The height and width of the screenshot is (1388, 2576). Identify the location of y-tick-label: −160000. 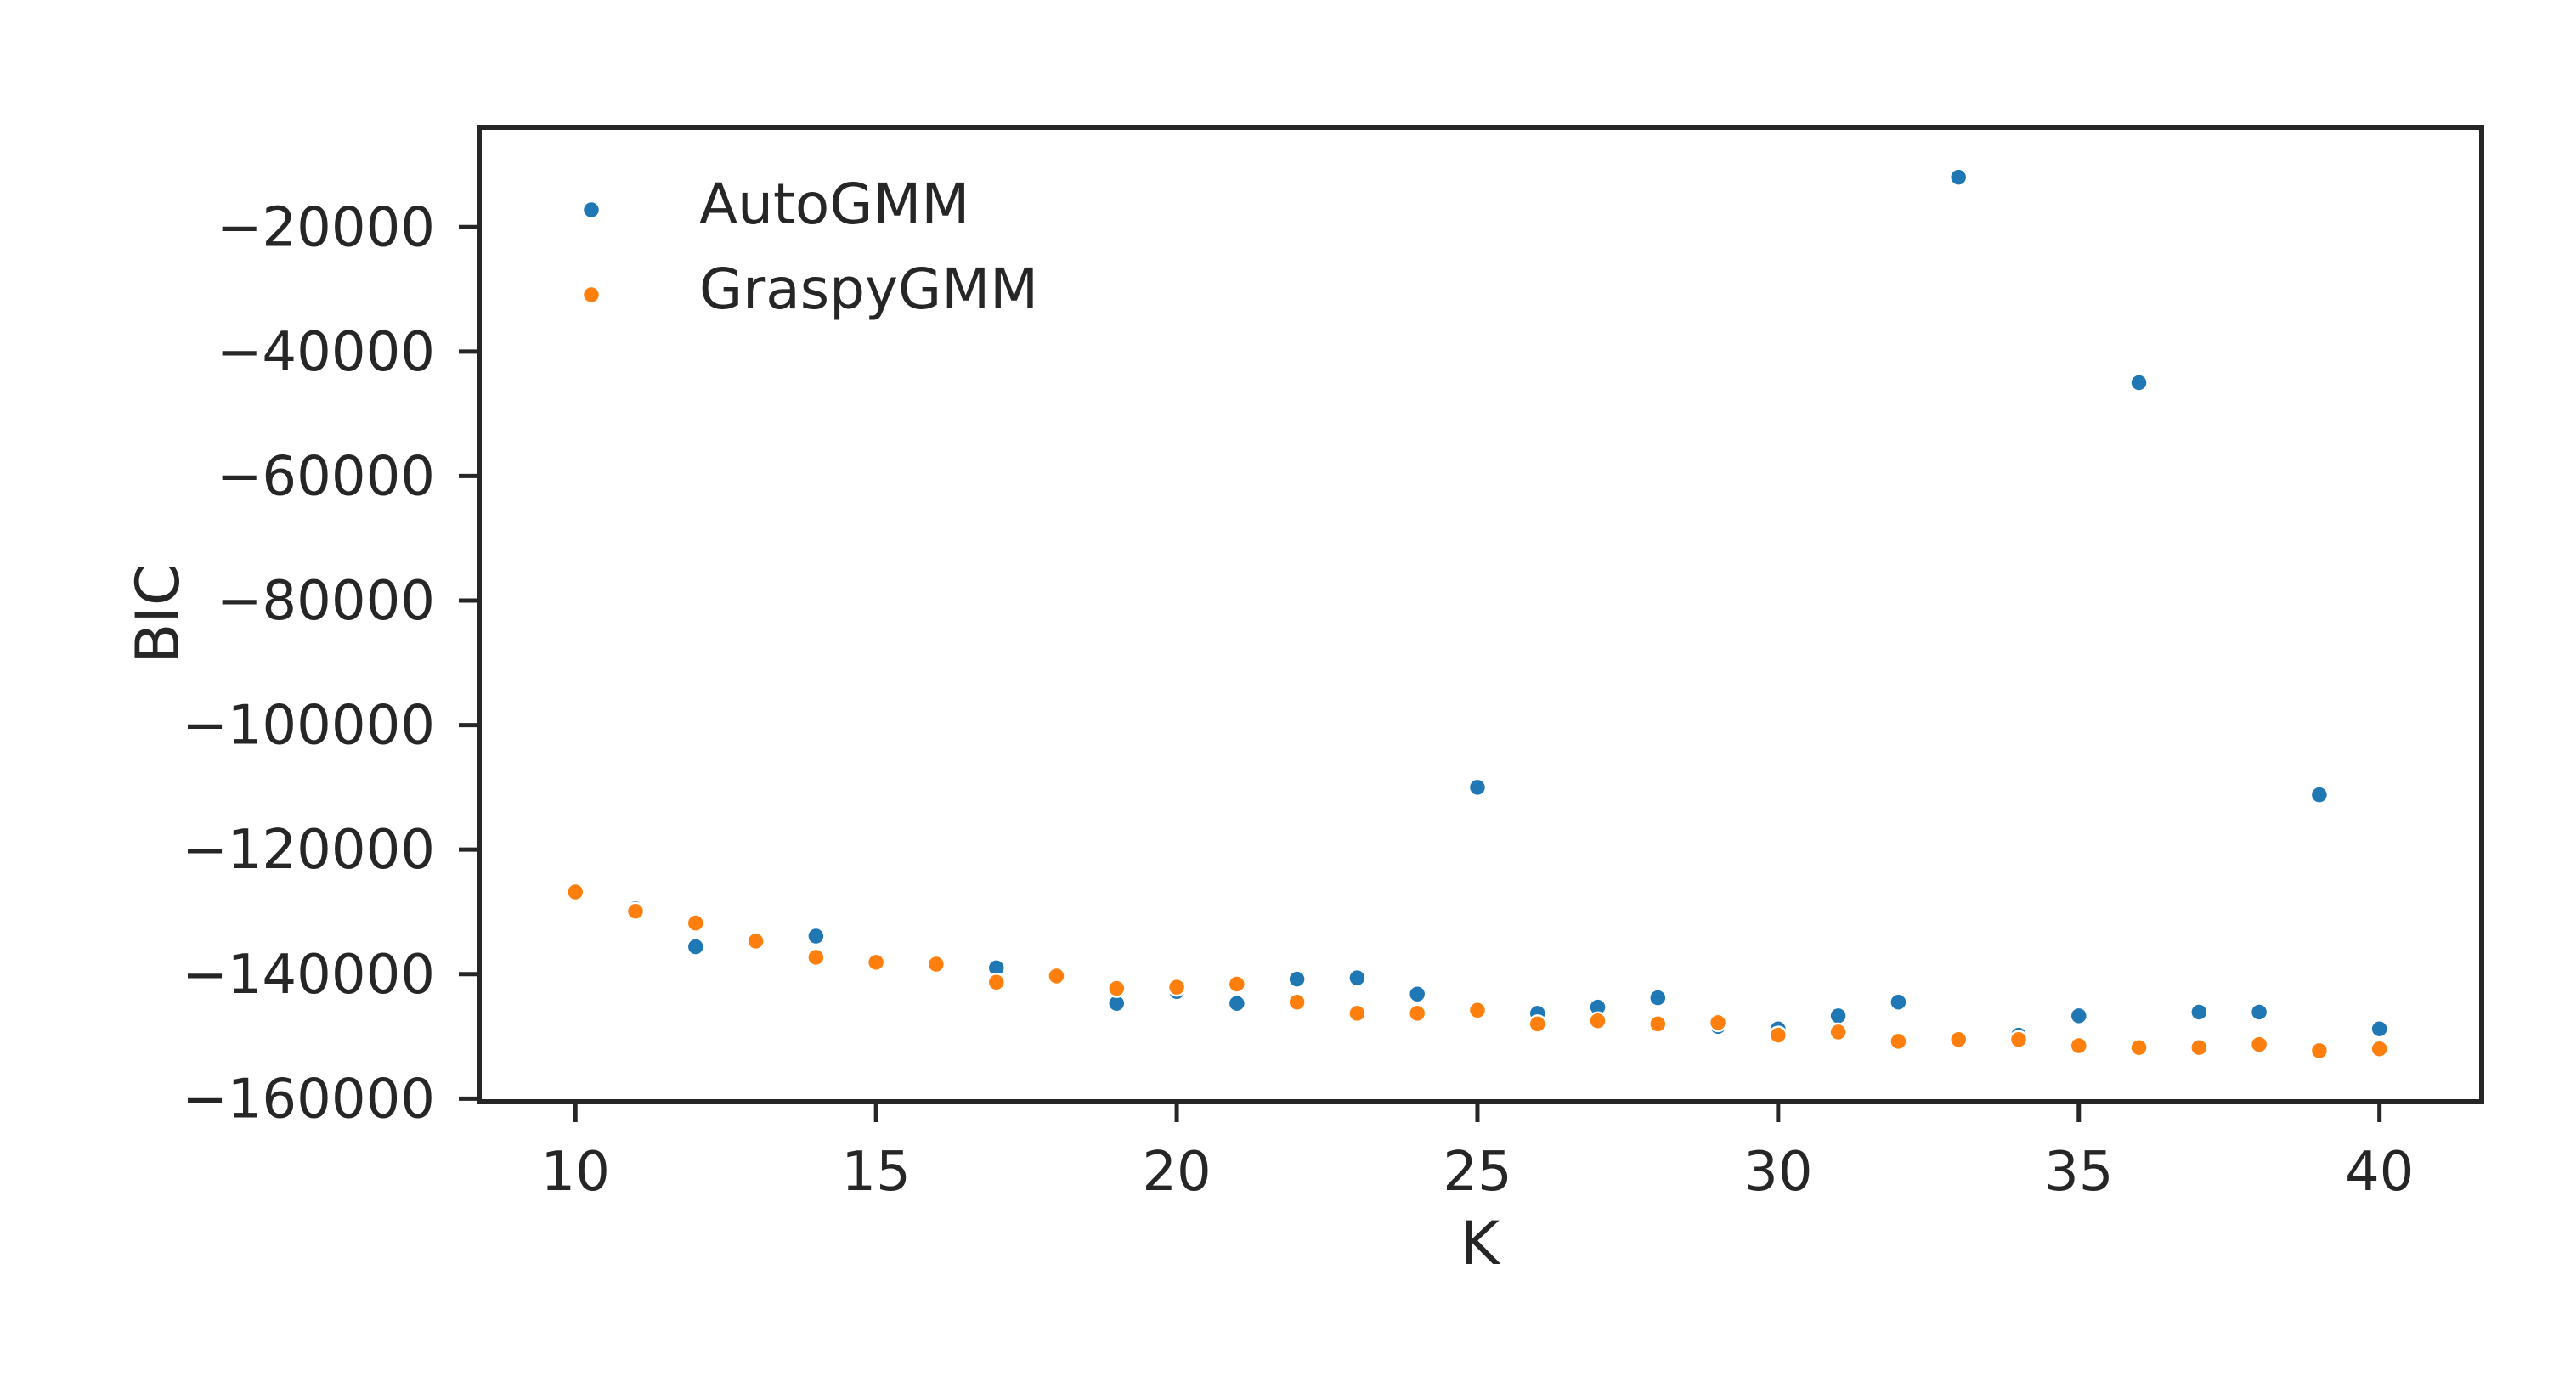
(308, 1099).